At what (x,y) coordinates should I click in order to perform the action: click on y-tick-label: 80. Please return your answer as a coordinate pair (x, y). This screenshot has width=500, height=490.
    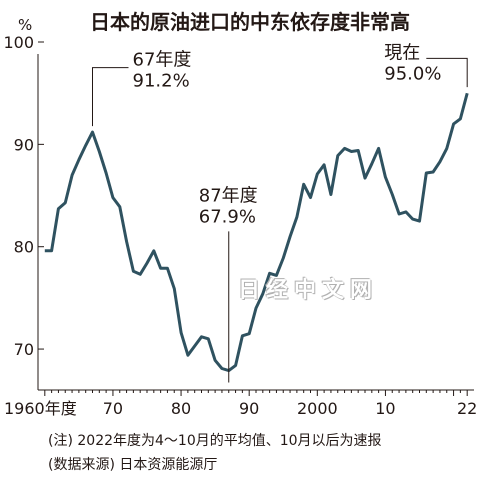
    Looking at the image, I should click on (24, 247).